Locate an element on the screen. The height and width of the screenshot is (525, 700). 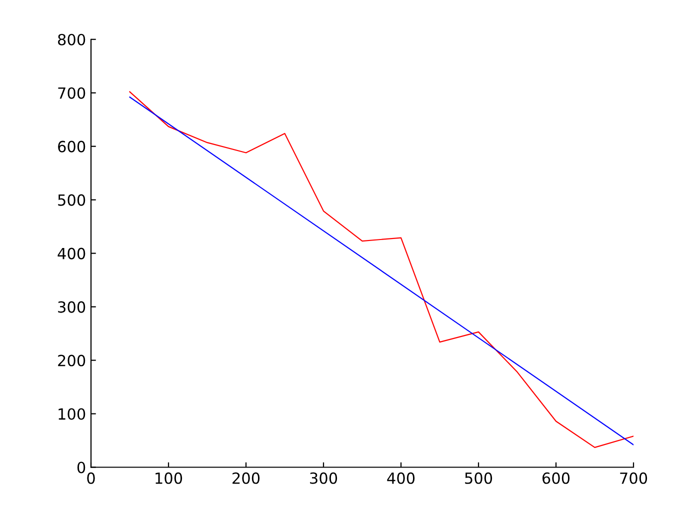
x-tick-label: 200 is located at coordinates (246, 478).